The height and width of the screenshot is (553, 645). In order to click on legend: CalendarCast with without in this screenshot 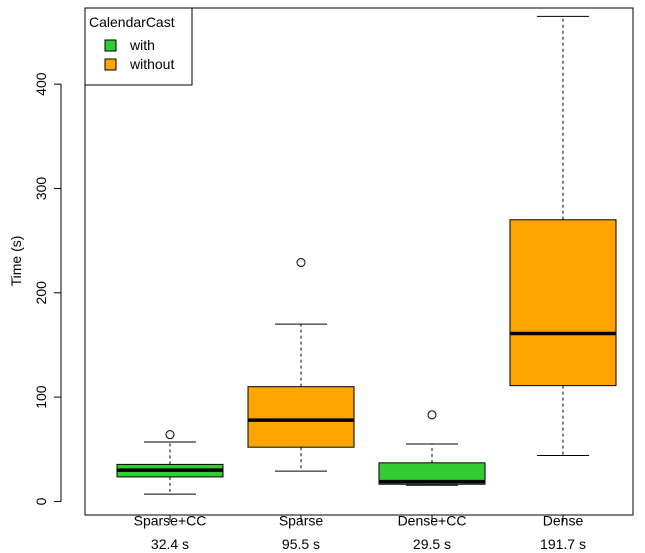, I will do `click(138, 46)`.